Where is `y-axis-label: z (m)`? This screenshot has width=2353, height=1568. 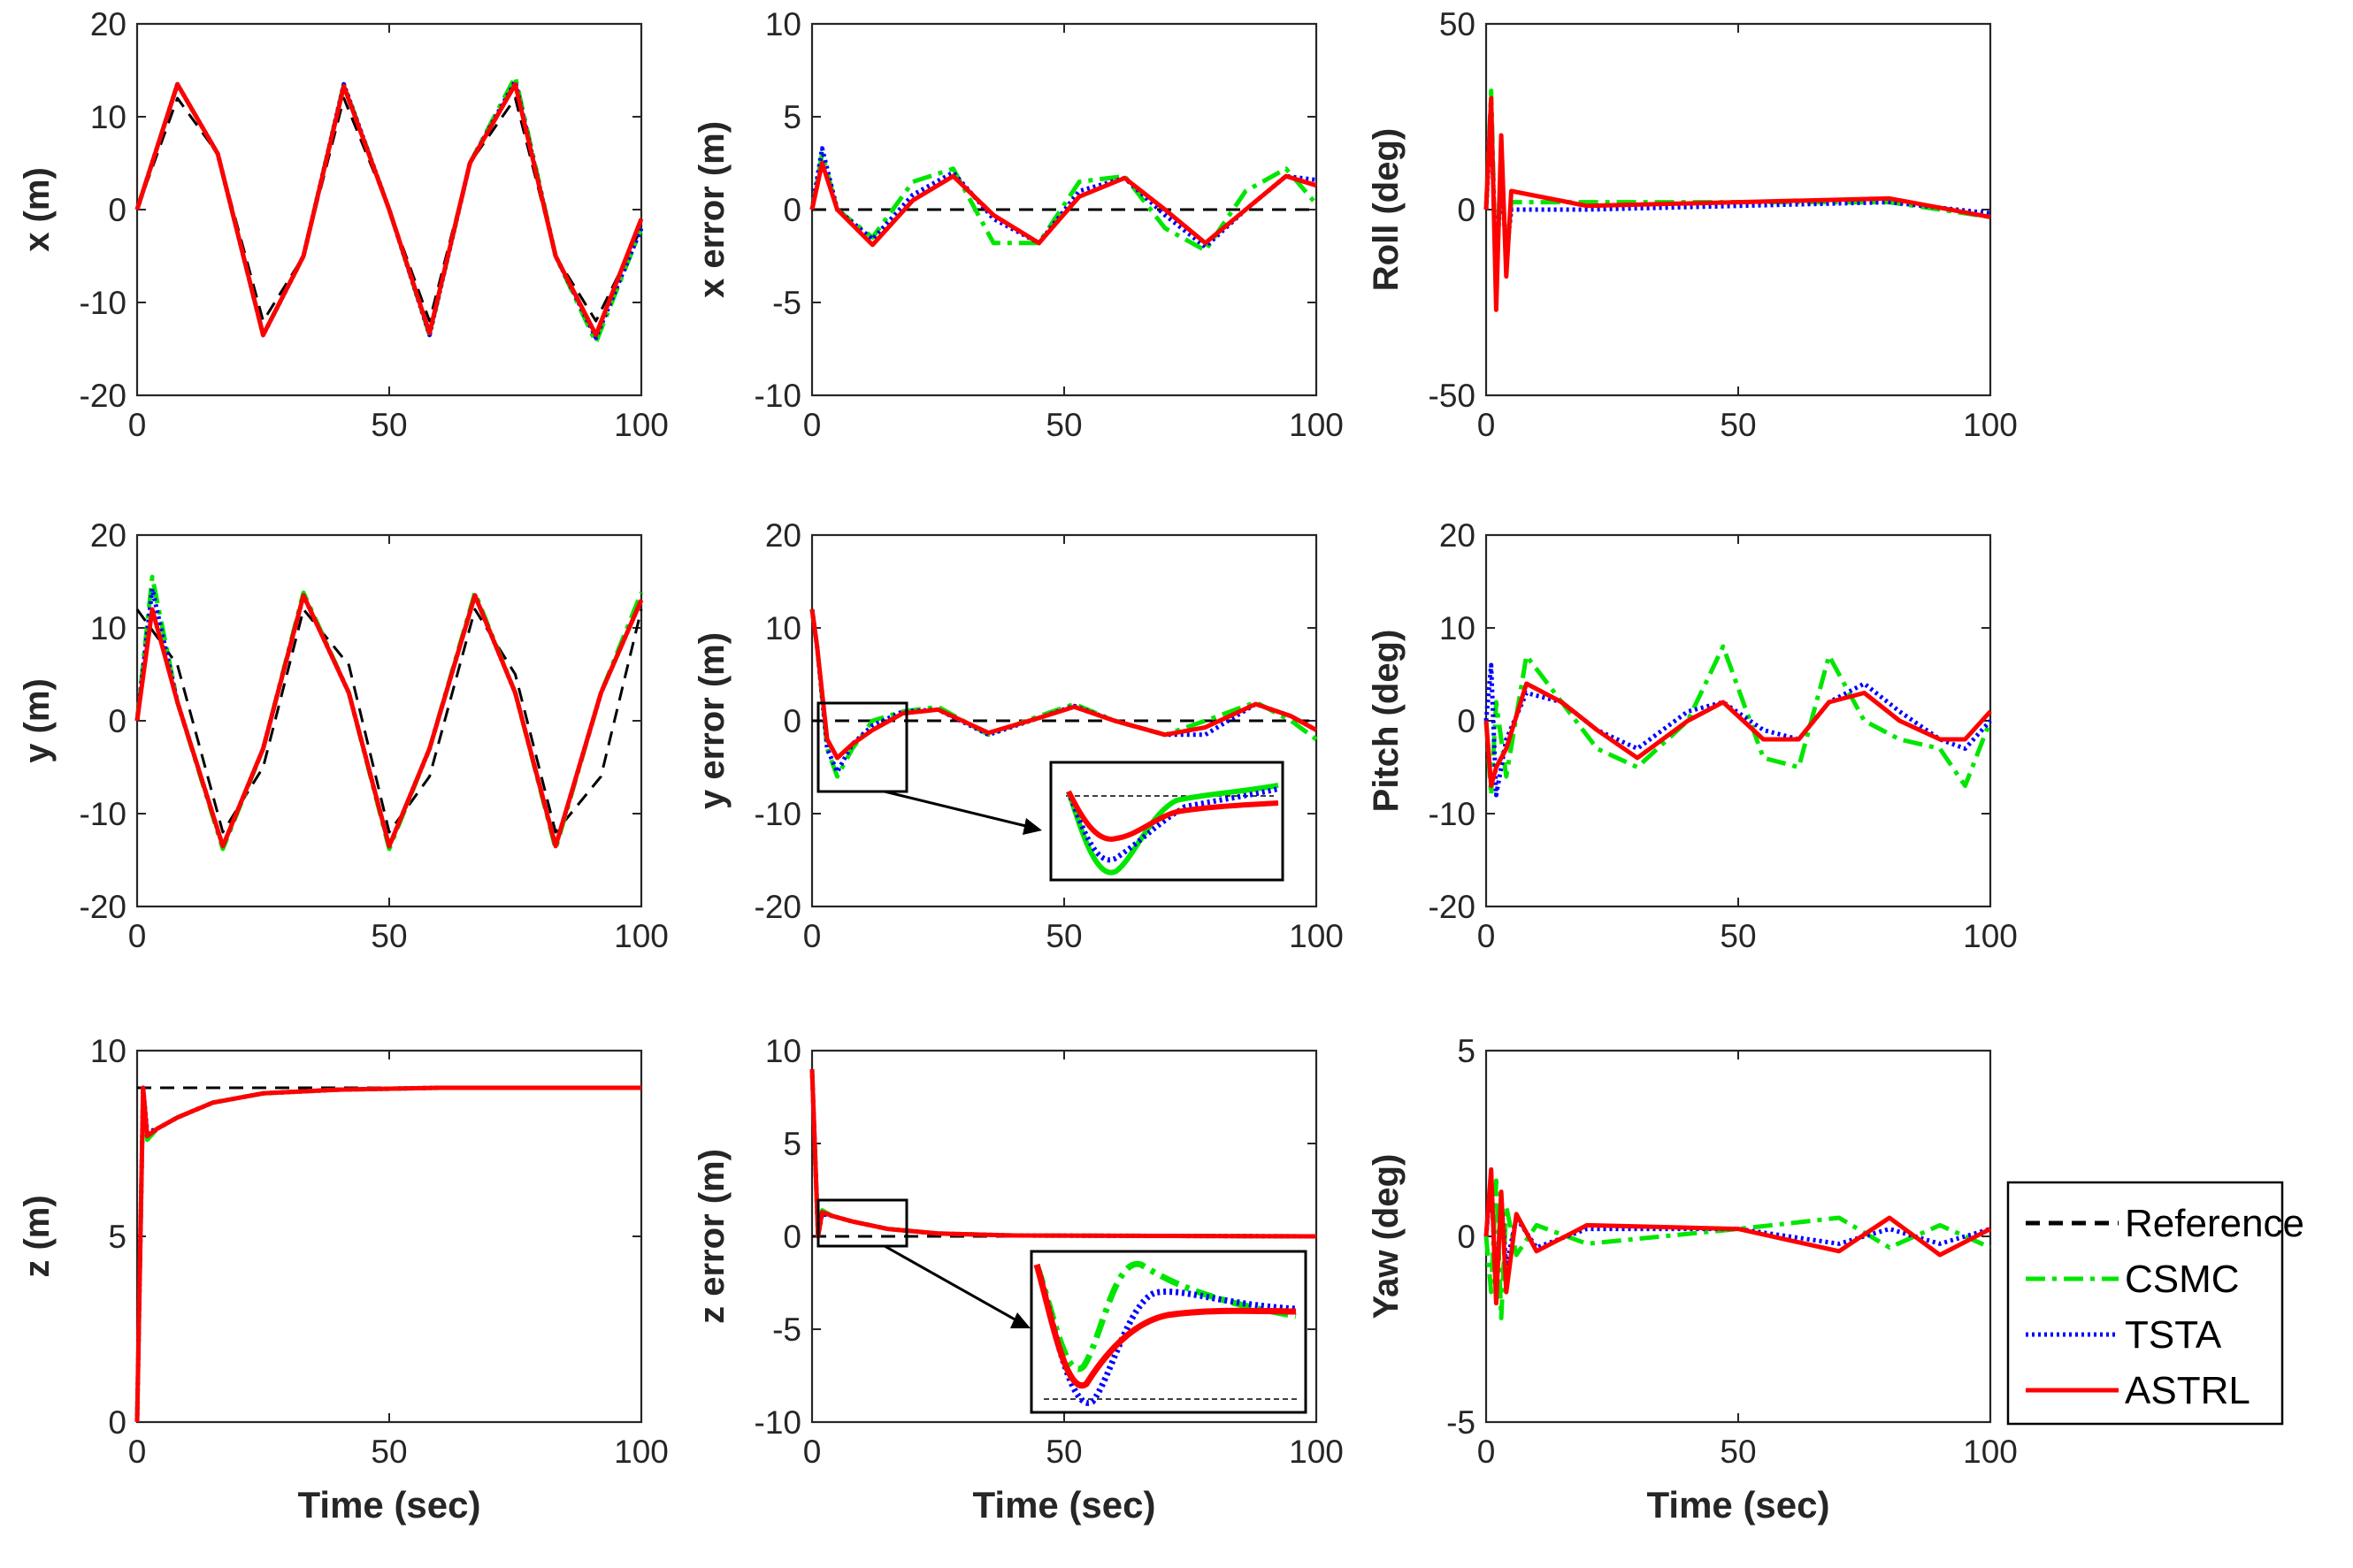
y-axis-label: z (m) is located at coordinates (37, 1236).